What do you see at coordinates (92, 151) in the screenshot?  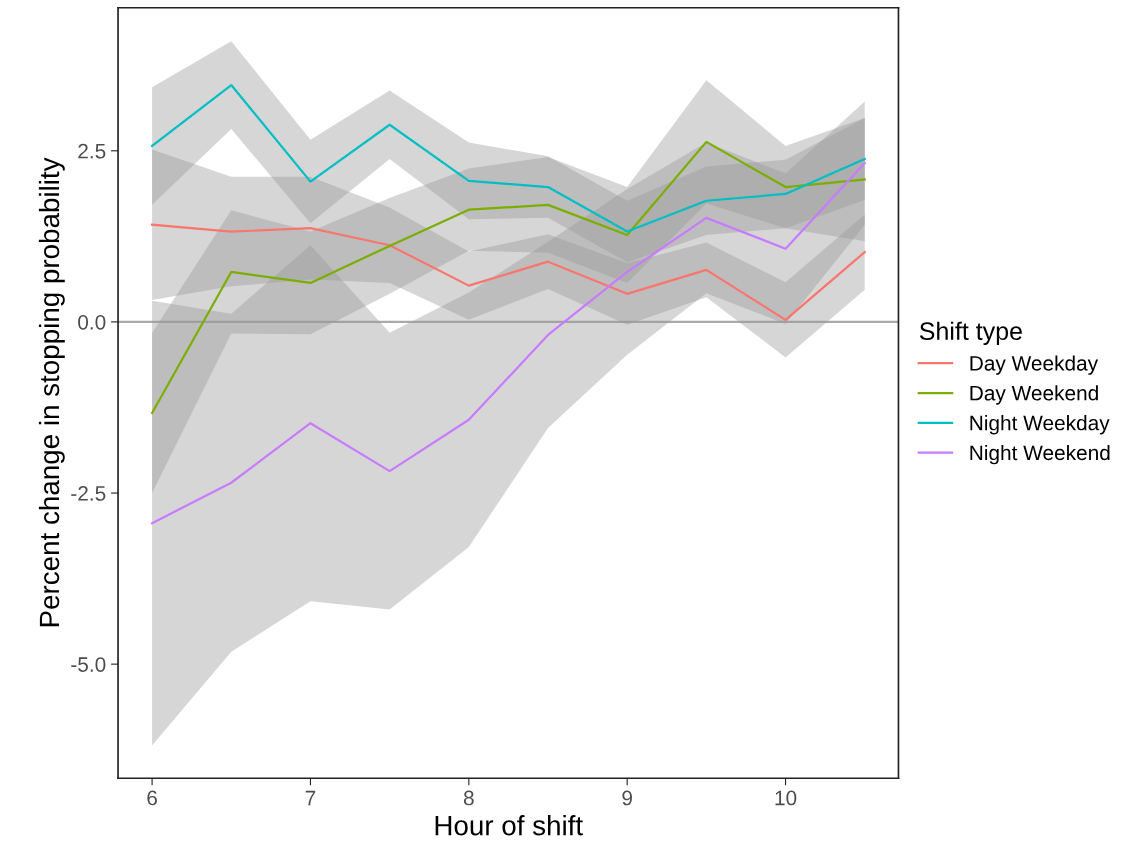 I see `y-tick-label: 2.5` at bounding box center [92, 151].